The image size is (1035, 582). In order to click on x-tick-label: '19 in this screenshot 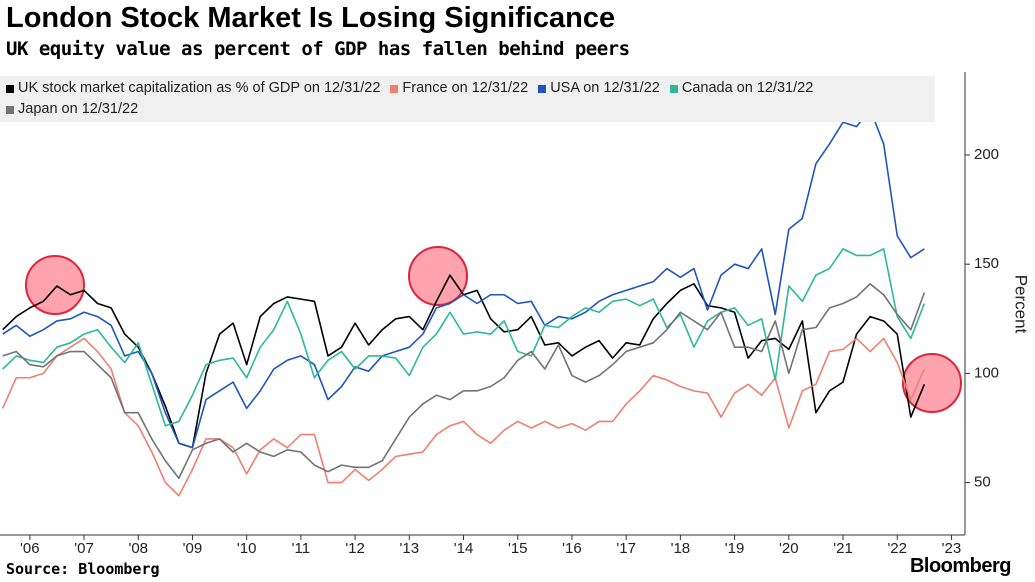, I will do `click(735, 548)`.